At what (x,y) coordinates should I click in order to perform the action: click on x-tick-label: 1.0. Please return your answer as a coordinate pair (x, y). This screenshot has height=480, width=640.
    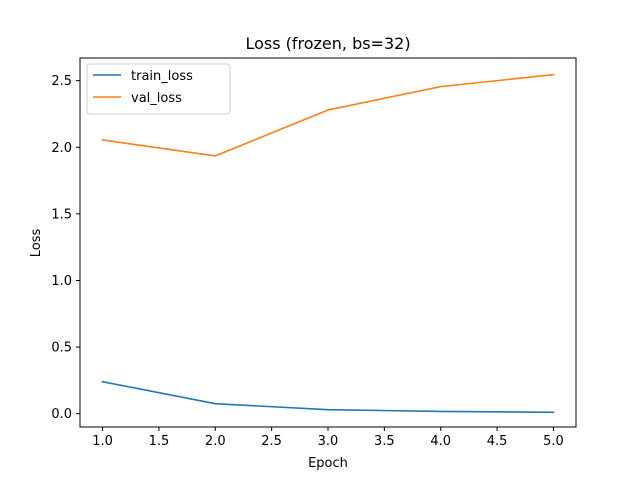
    Looking at the image, I should click on (102, 441).